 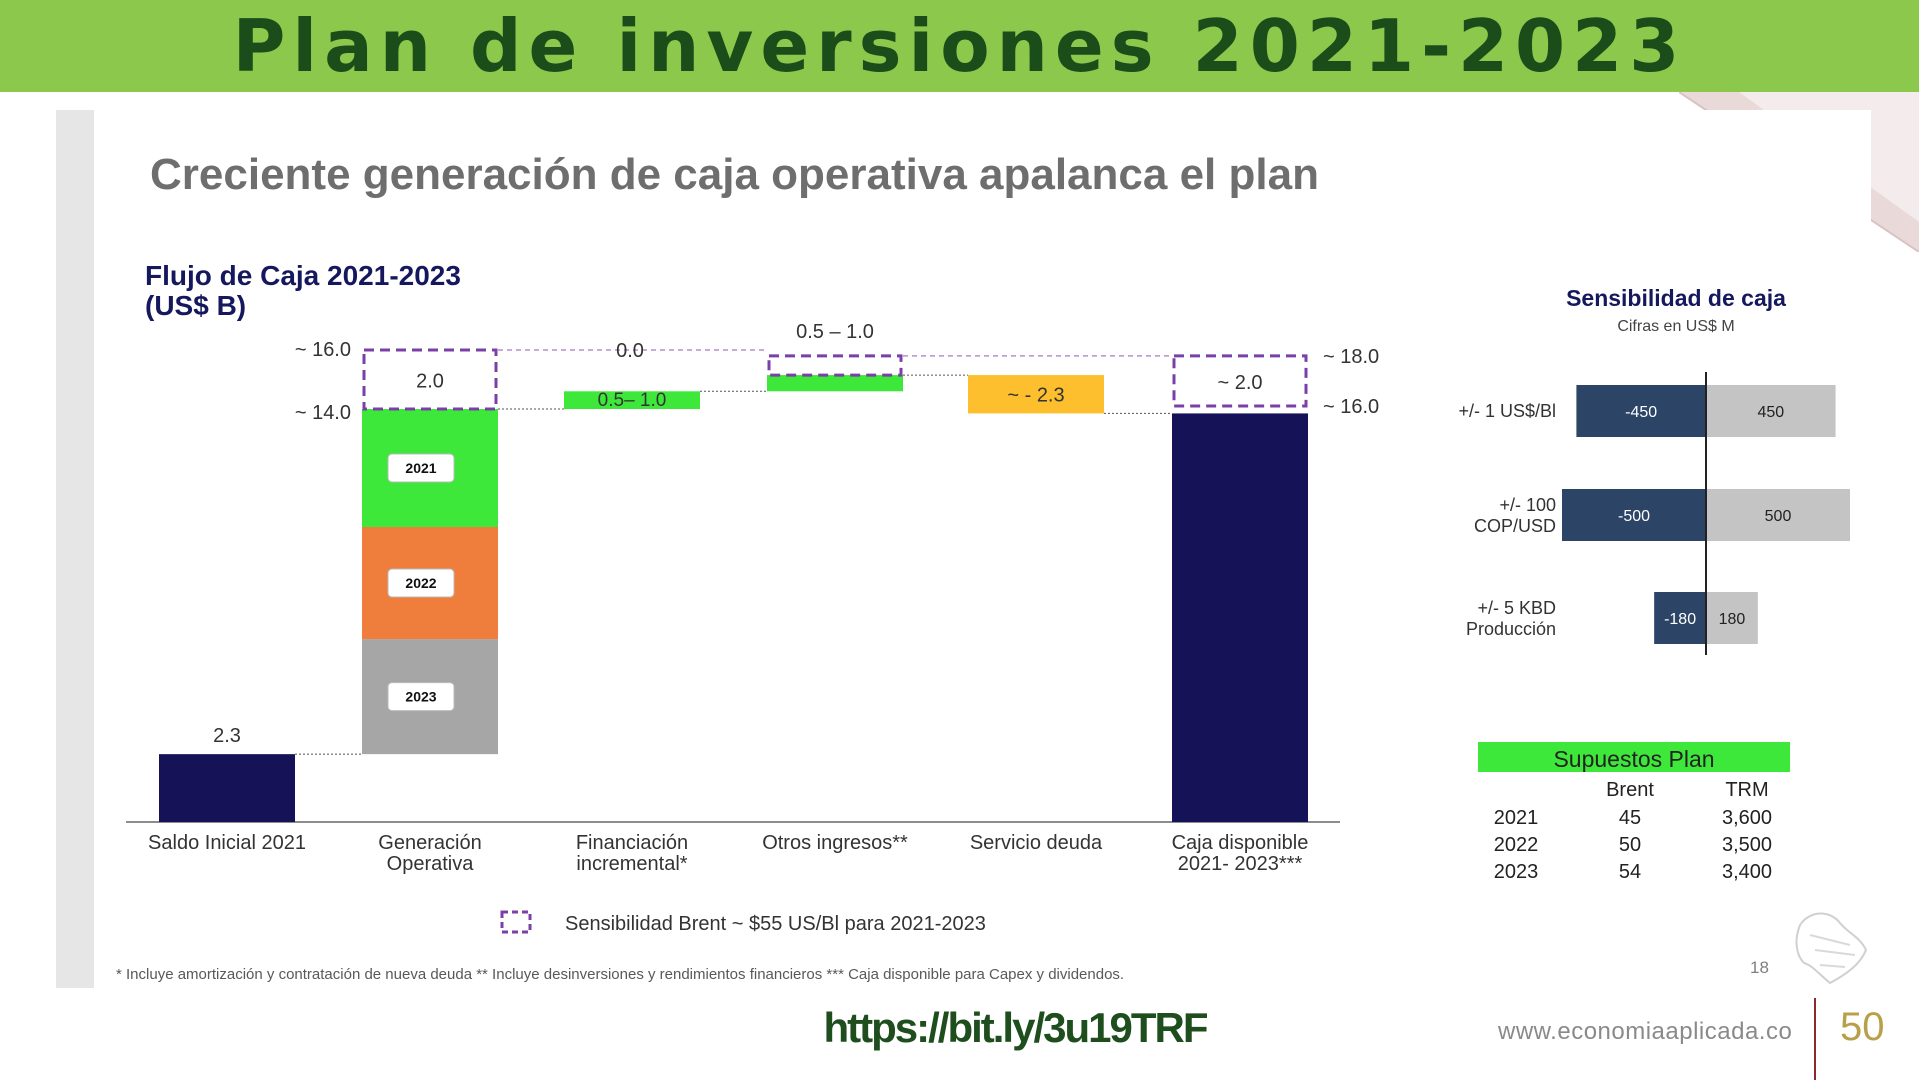 I want to click on table-cell-0-2: 3,600, so click(x=1747, y=818).